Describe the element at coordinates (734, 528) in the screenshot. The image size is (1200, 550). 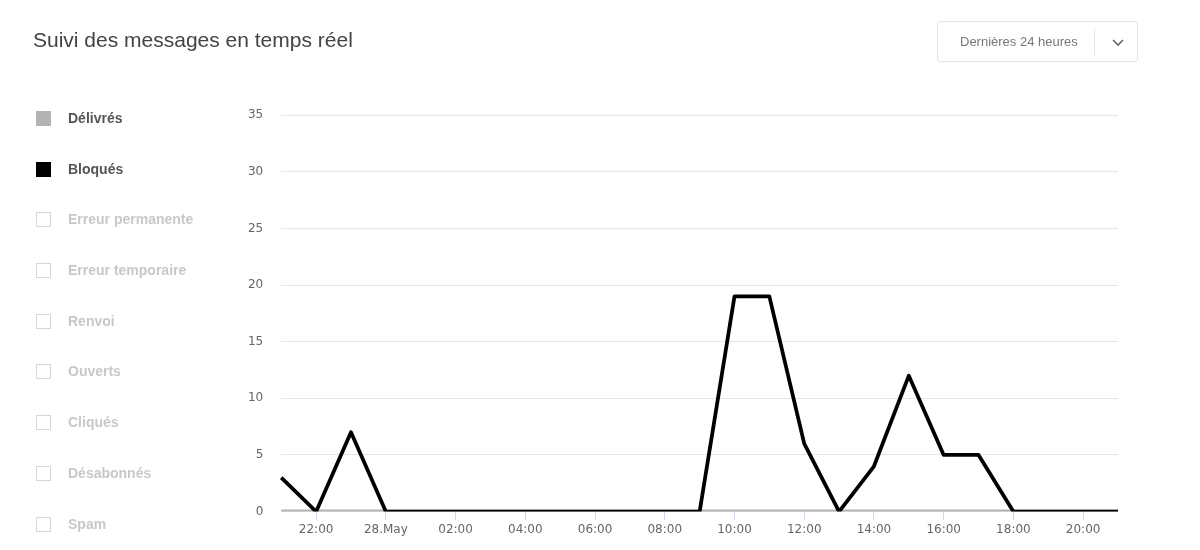
I see `x-tick-label: 10:00` at that location.